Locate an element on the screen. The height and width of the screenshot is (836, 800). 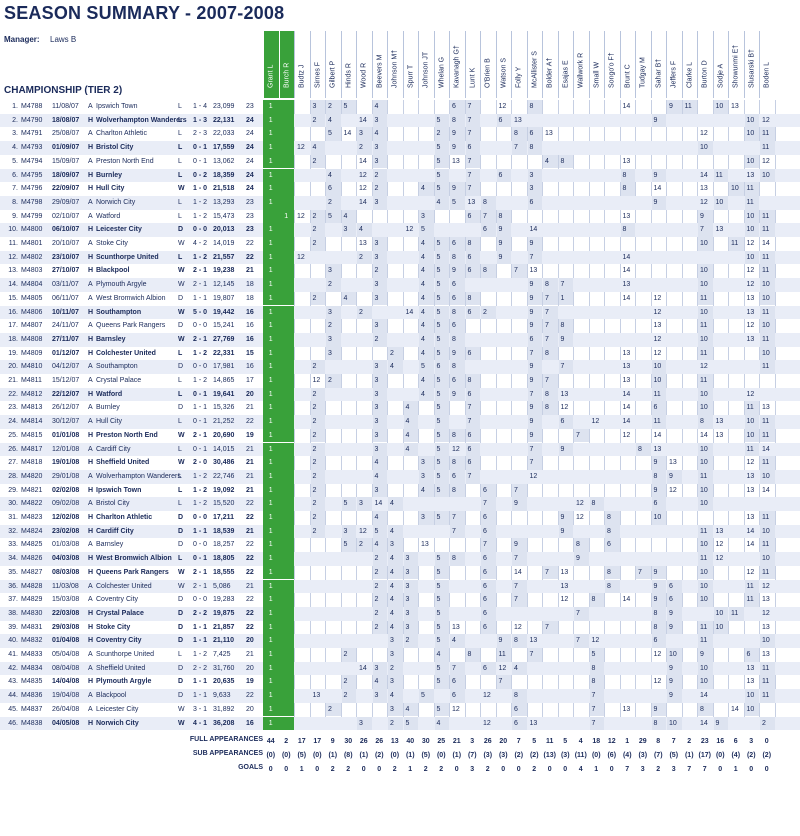
player-name: Lunt K is located at coordinates (473, 77).